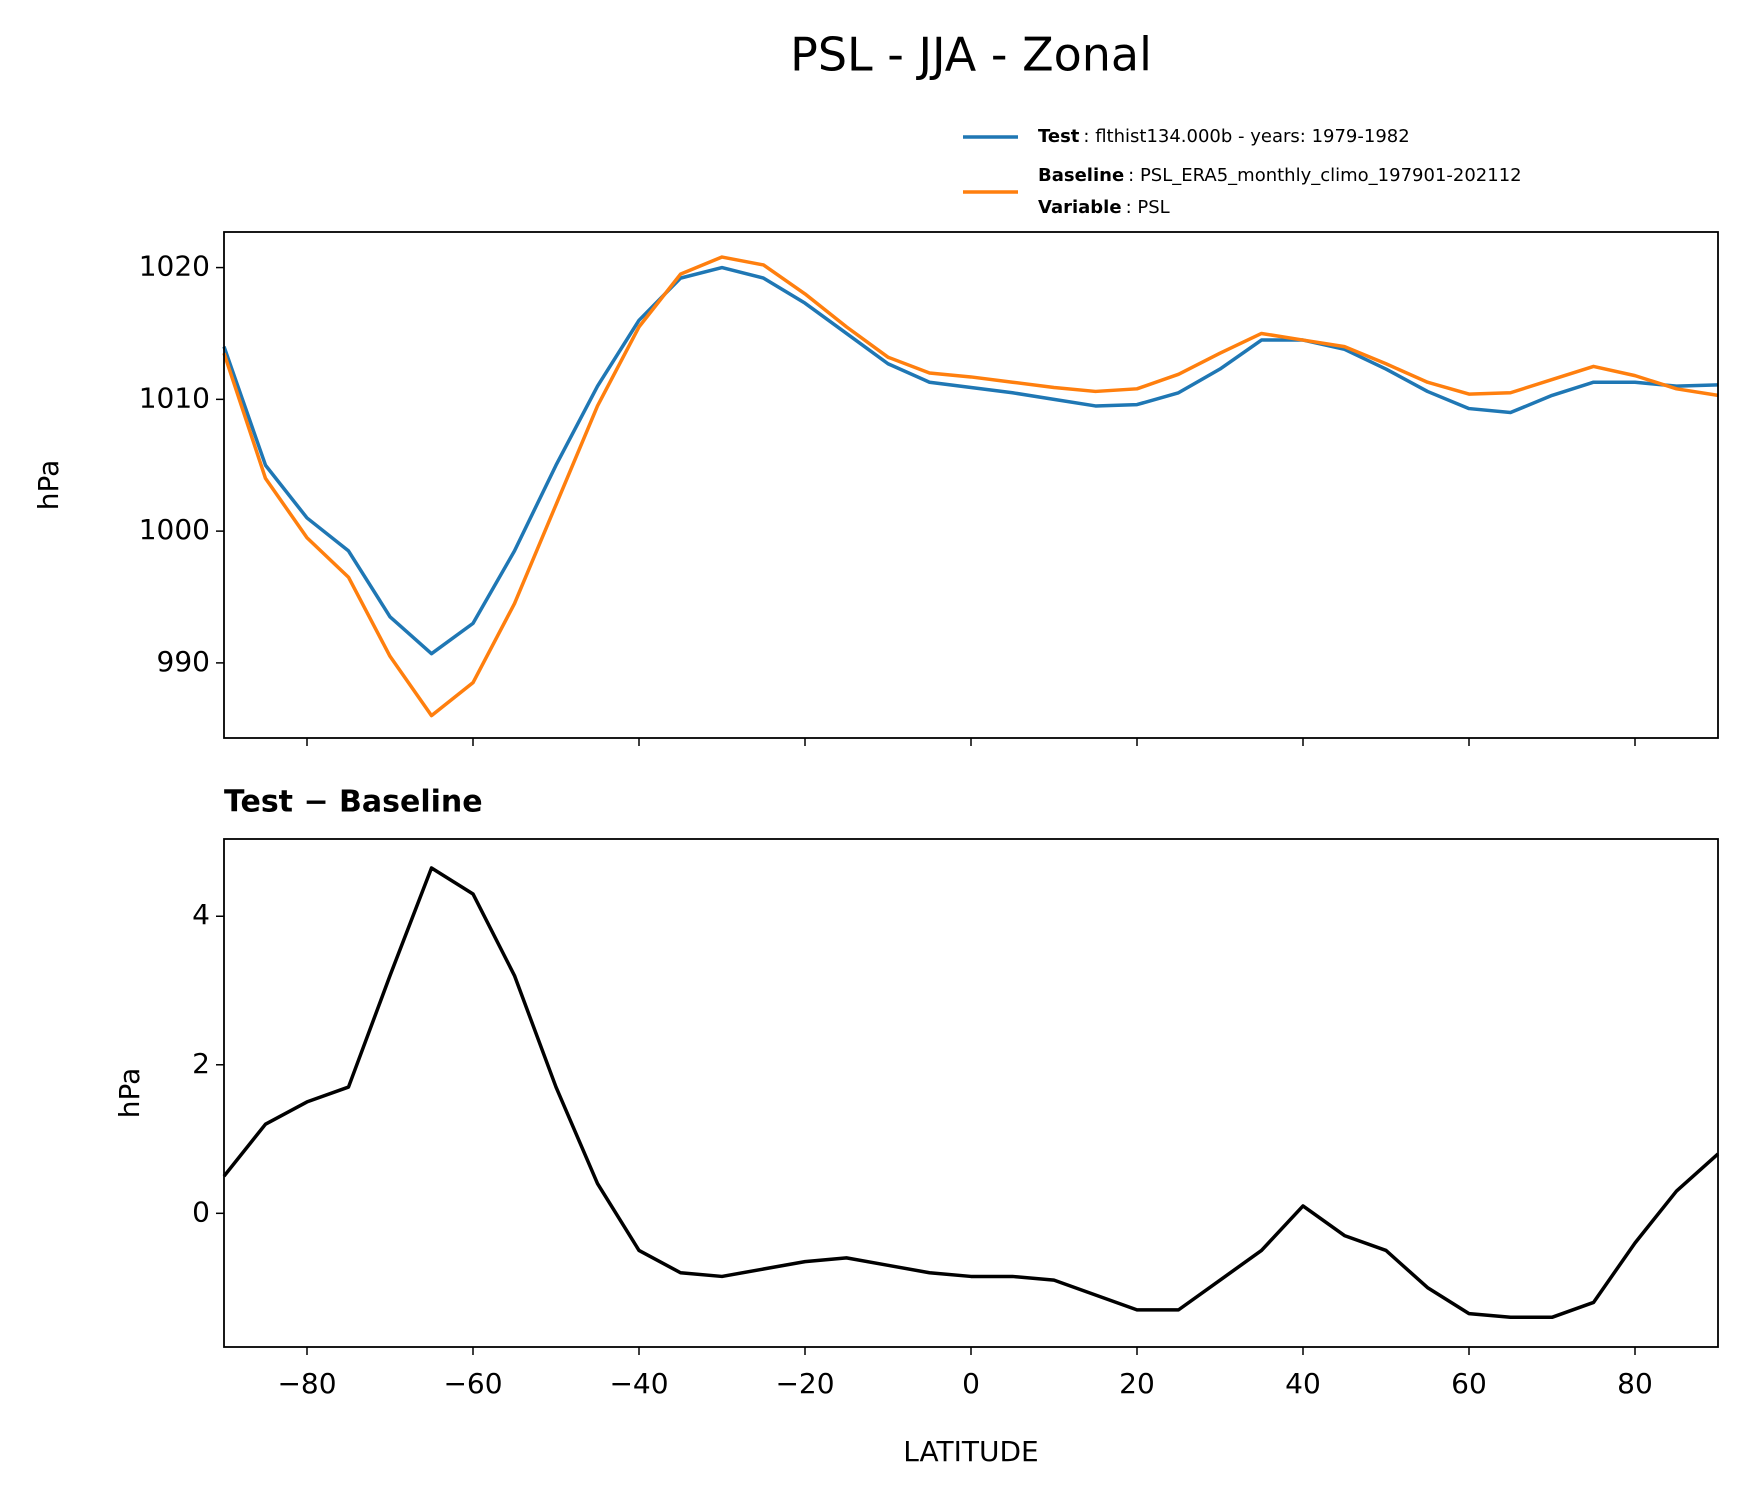  What do you see at coordinates (970, 1451) in the screenshot?
I see `x-axis-label: LATITUDE` at bounding box center [970, 1451].